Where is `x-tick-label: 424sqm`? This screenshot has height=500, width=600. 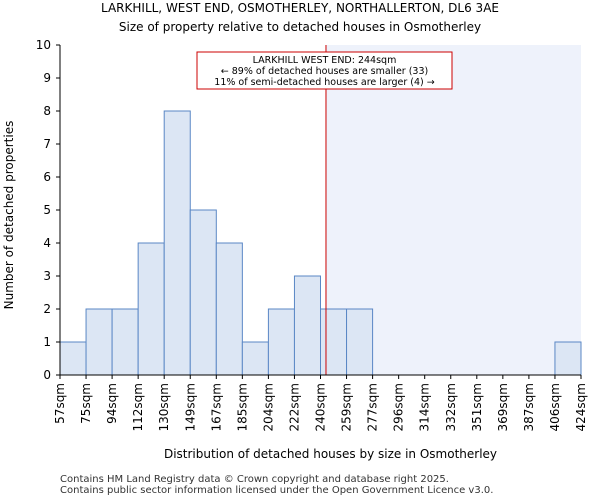 x-tick-label: 424sqm is located at coordinates (581, 407).